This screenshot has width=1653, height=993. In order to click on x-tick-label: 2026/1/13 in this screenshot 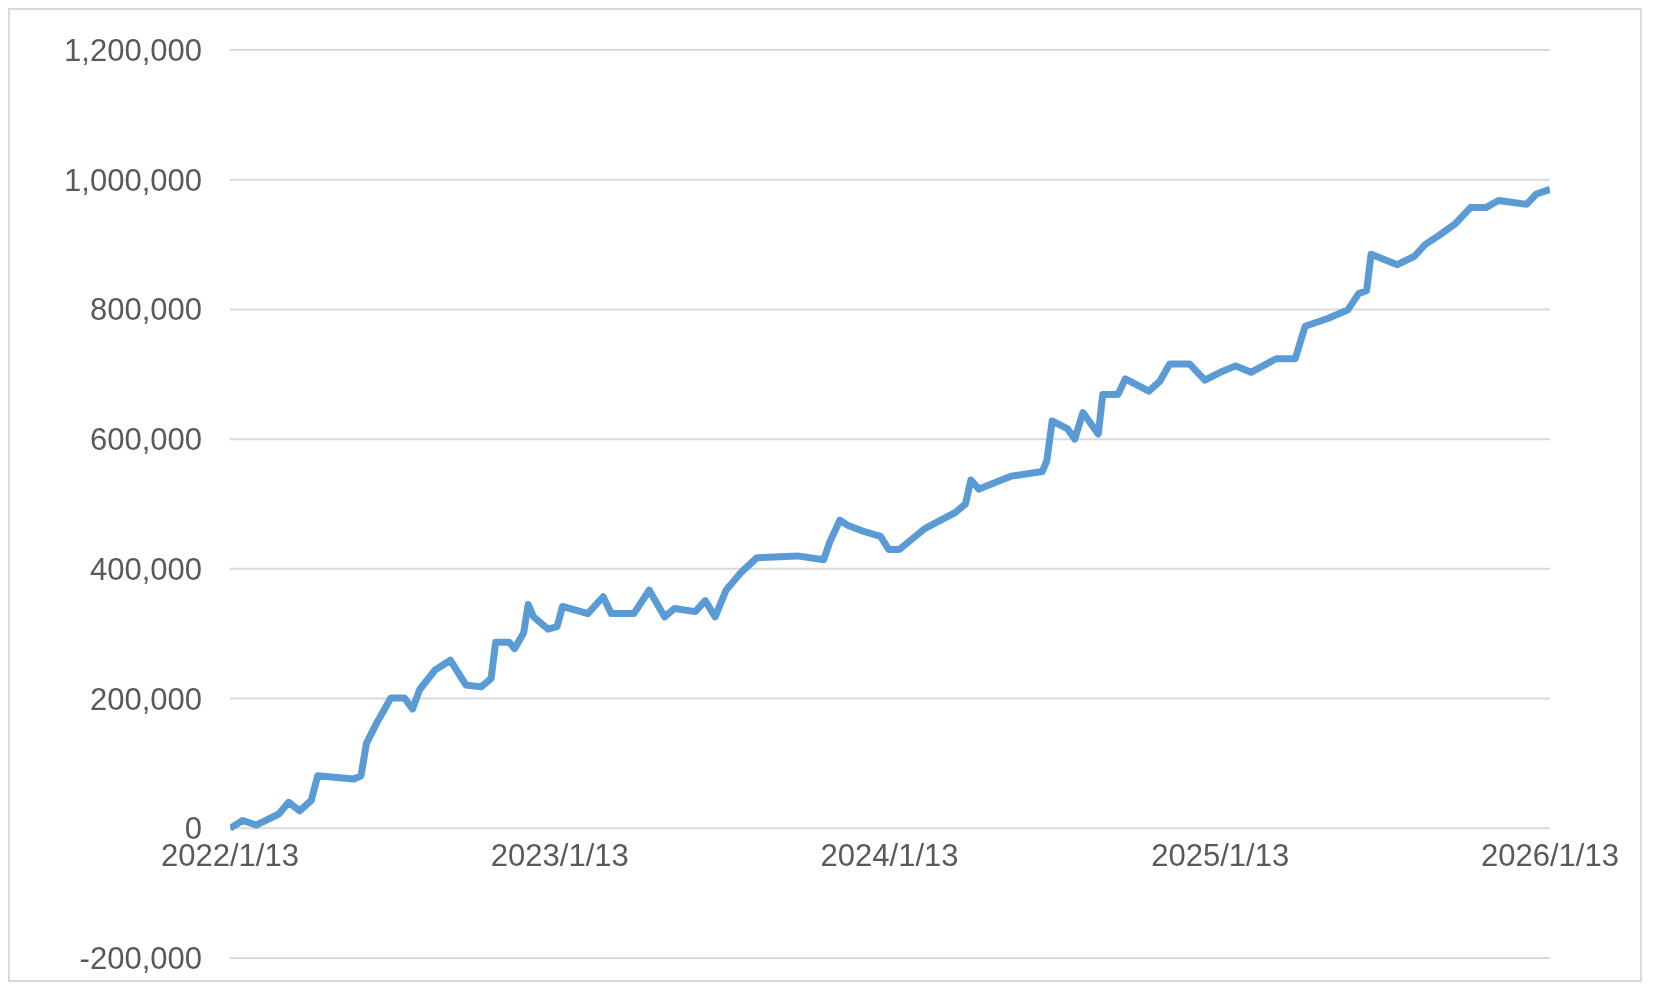, I will do `click(1550, 856)`.